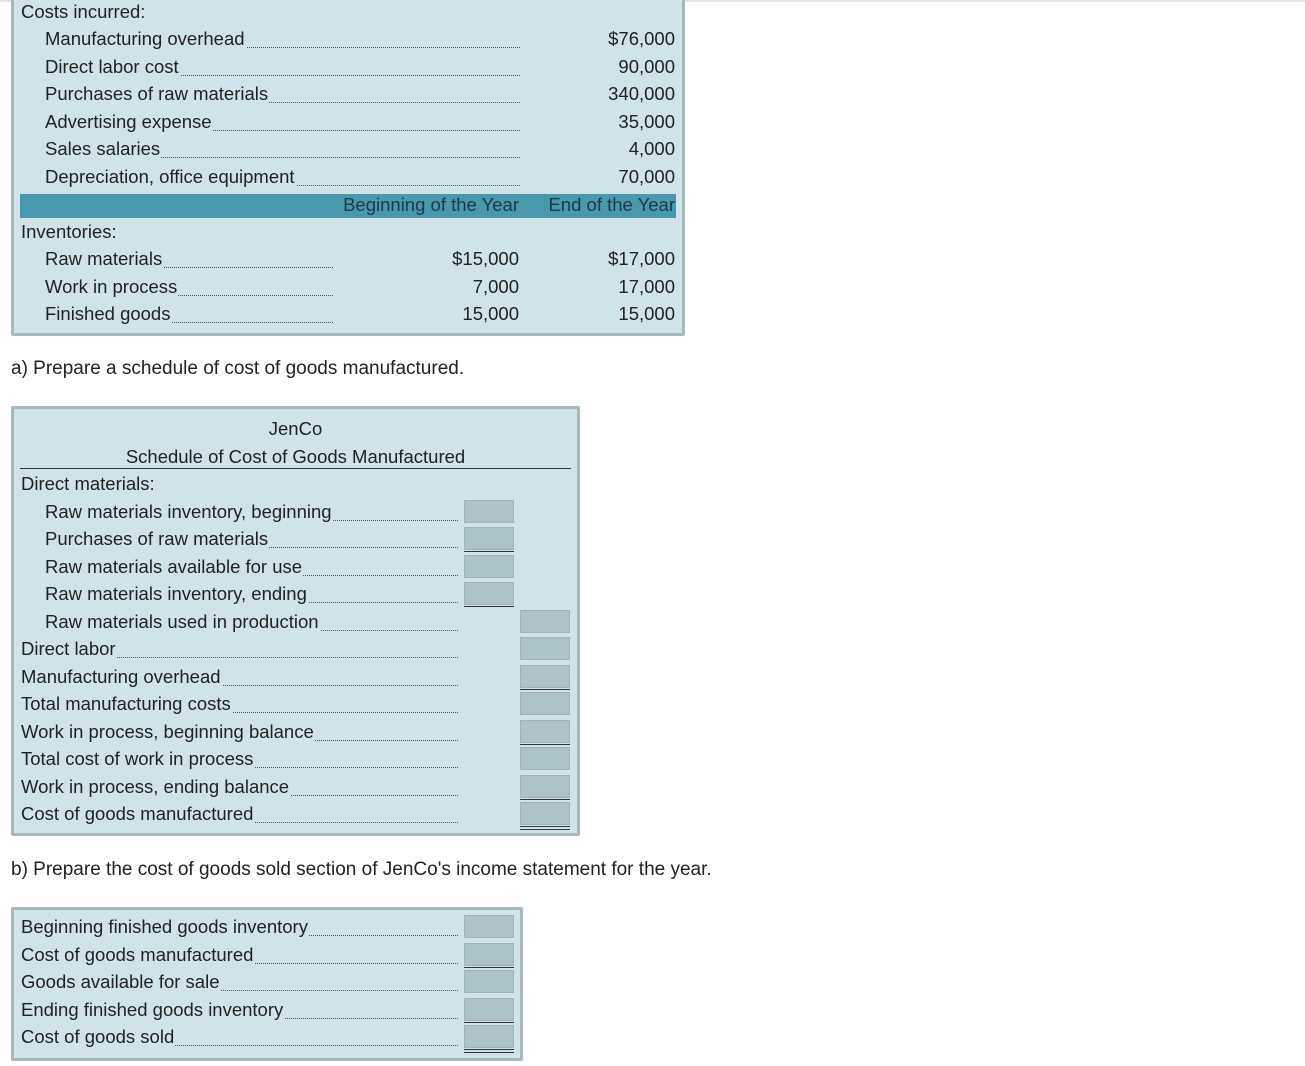 The width and height of the screenshot is (1305, 1066). Describe the element at coordinates (495, 286) in the screenshot. I see `inventory-begin: 7,000` at that location.